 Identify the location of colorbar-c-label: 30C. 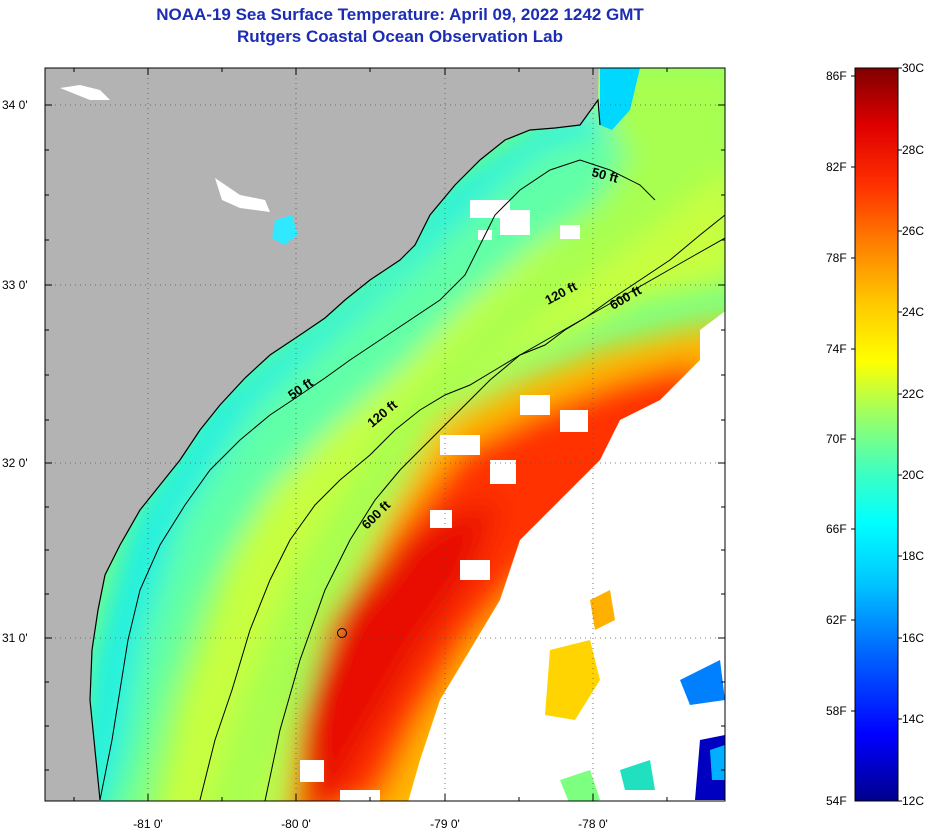
(913, 68).